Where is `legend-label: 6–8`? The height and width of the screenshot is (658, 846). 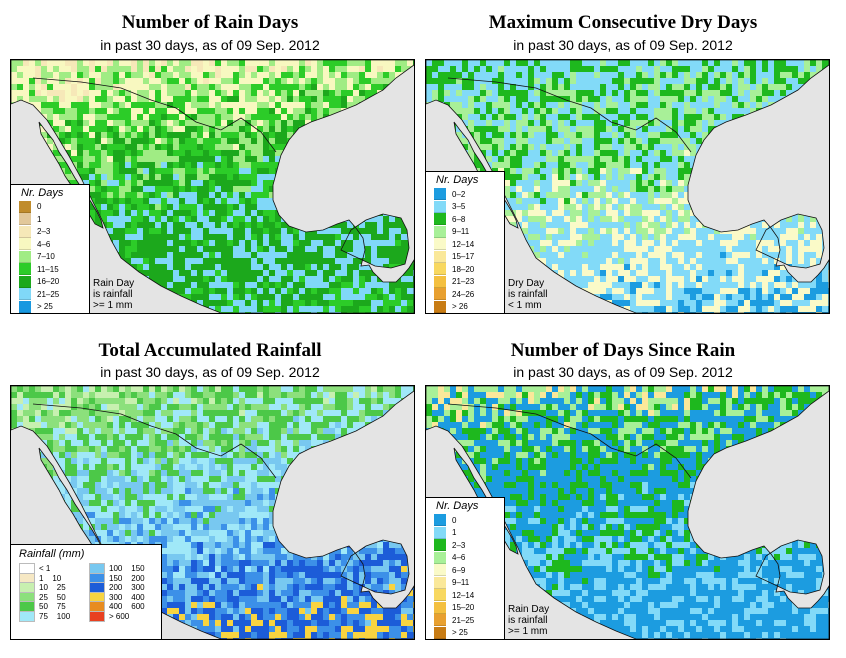 legend-label: 6–8 is located at coordinates (459, 219).